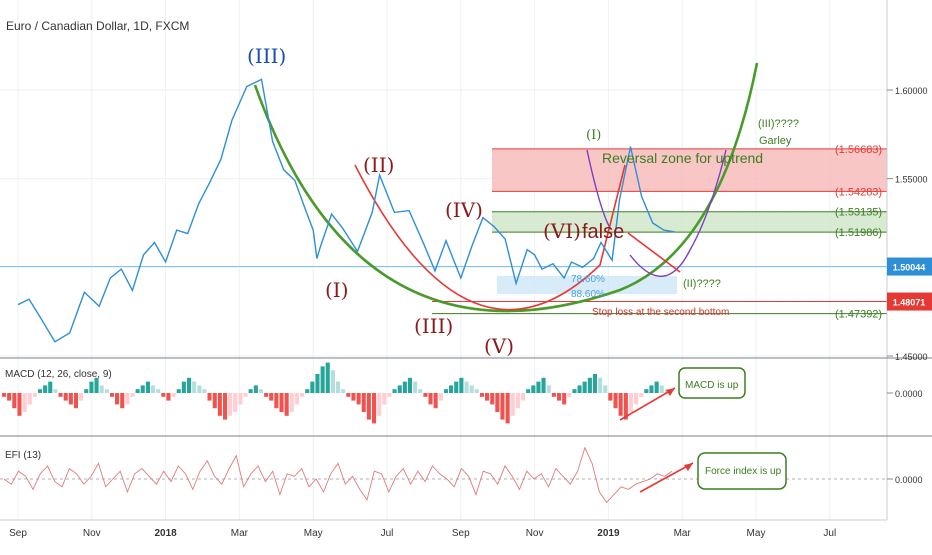 The width and height of the screenshot is (932, 555). Describe the element at coordinates (337, 290) in the screenshot. I see `wave-label-i: (I)` at that location.